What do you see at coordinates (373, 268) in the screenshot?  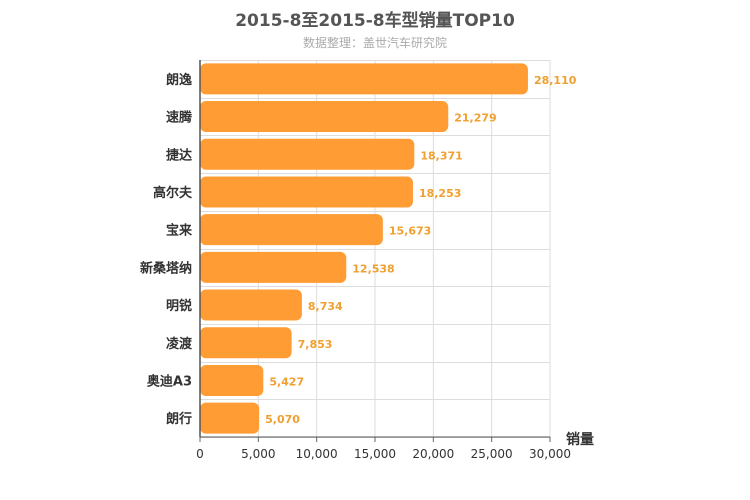 I see `value-label: 12,538` at bounding box center [373, 268].